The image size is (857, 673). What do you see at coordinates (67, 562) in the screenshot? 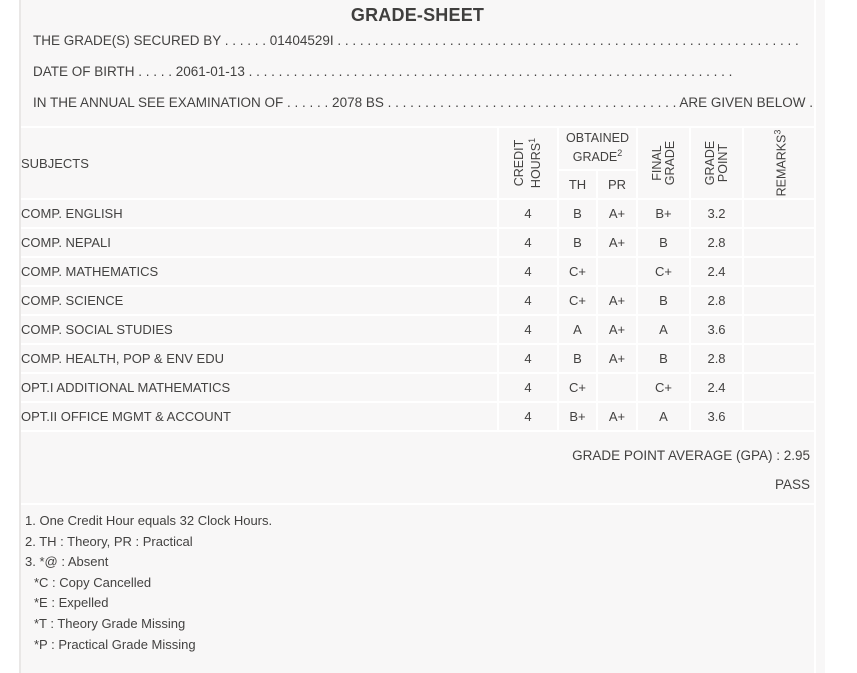
I see `footnote-absent: 3. *@ : Absent` at bounding box center [67, 562].